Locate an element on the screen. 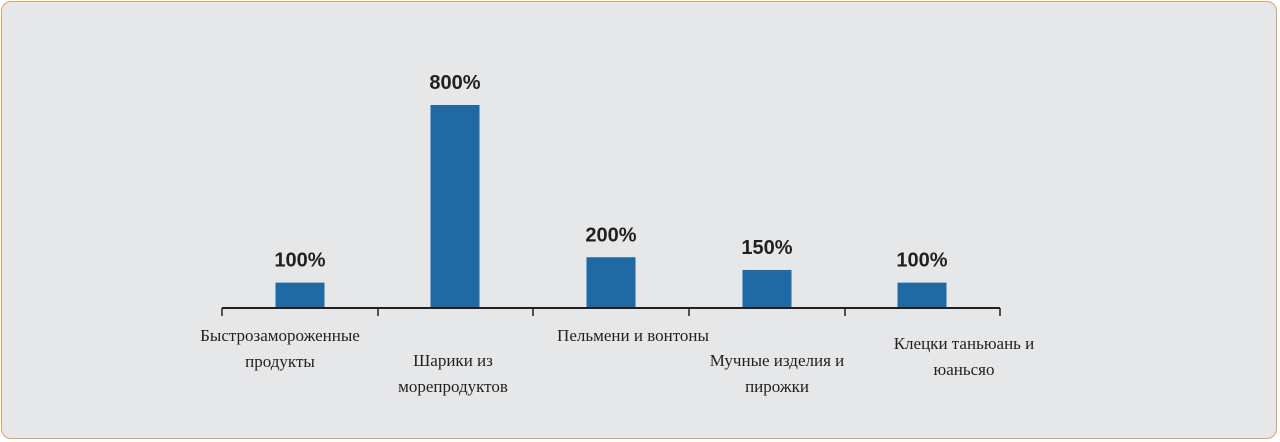  bar-value-label: 150% is located at coordinates (766, 248).